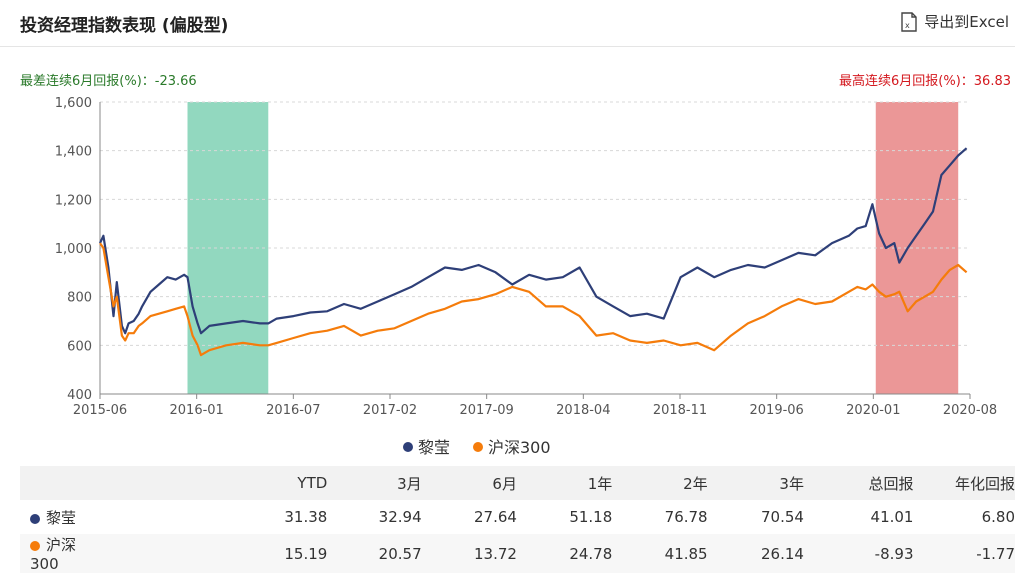 The image size is (1015, 573). What do you see at coordinates (970, 410) in the screenshot?
I see `x-tick-label: 2020-08` at bounding box center [970, 410].